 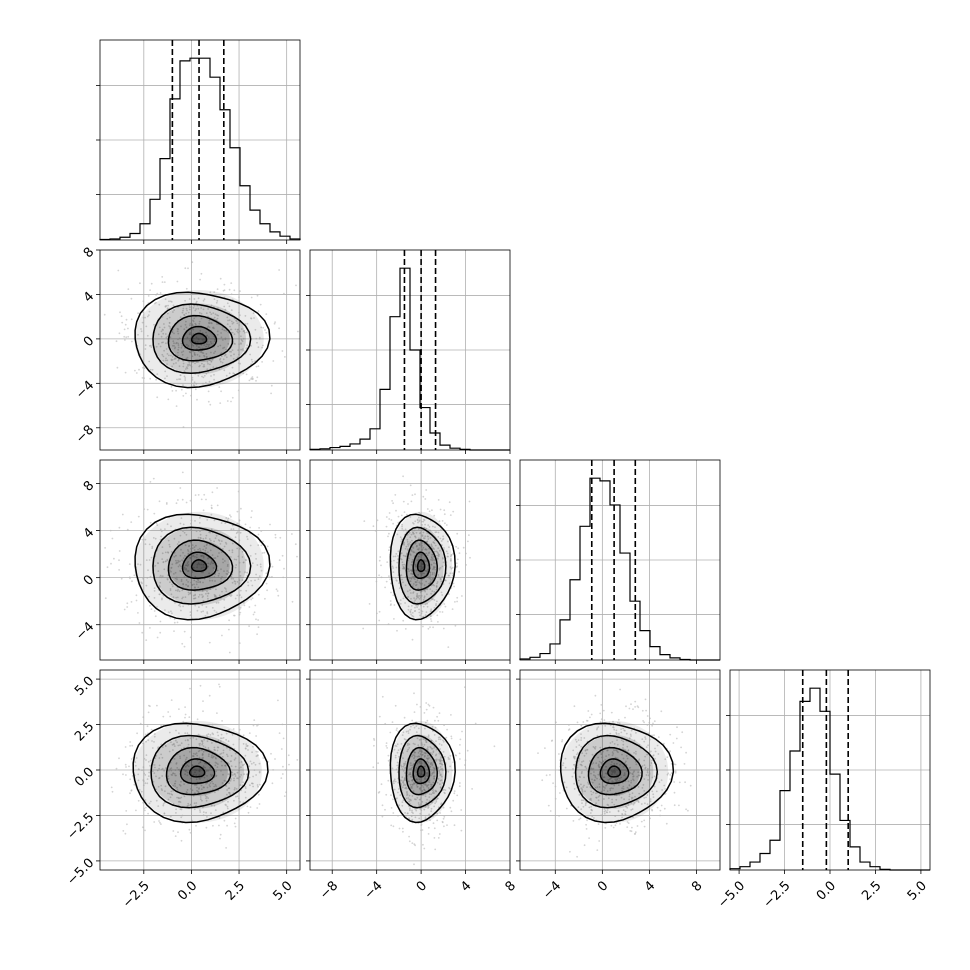 I want to click on panel-frame, so click(x=830, y=770).